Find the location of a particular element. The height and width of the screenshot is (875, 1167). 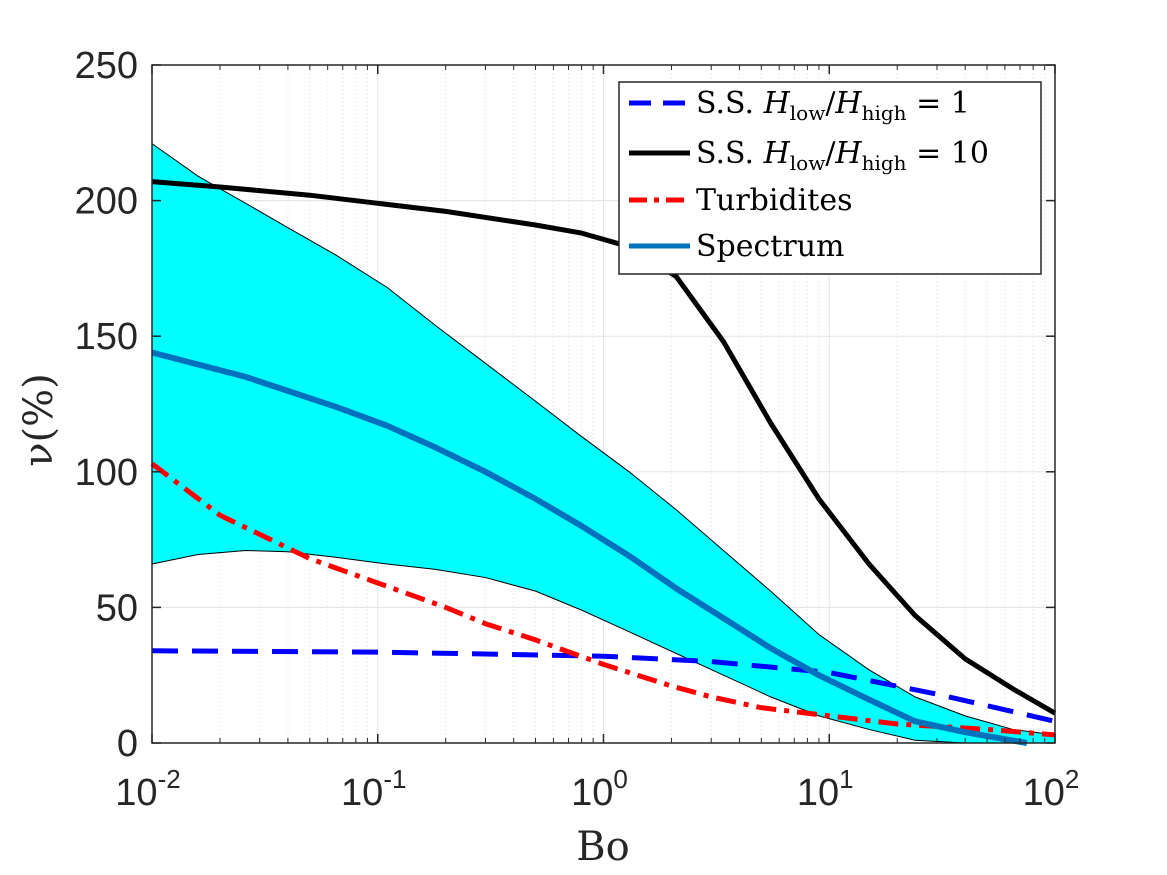

x-tick-label: 10¹ is located at coordinates (825, 789).